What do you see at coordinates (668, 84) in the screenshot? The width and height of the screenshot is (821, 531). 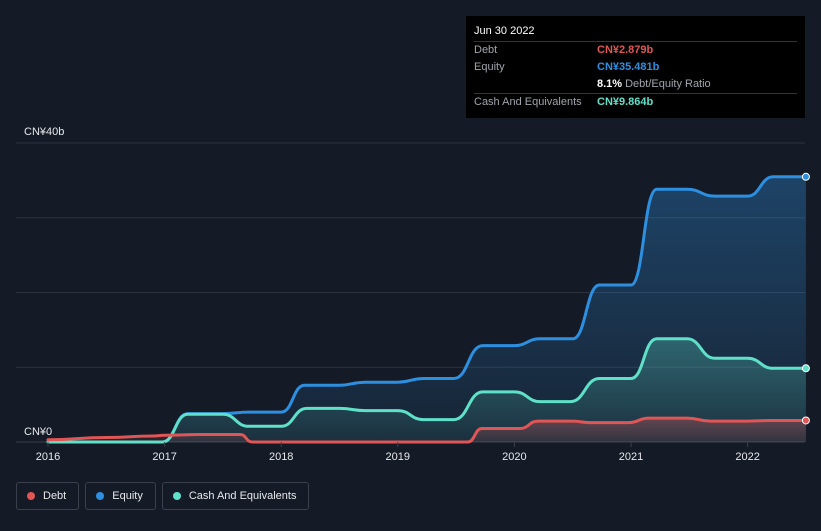 I see `tooltip-ratio-label: Debt/Equity Ratio` at bounding box center [668, 84].